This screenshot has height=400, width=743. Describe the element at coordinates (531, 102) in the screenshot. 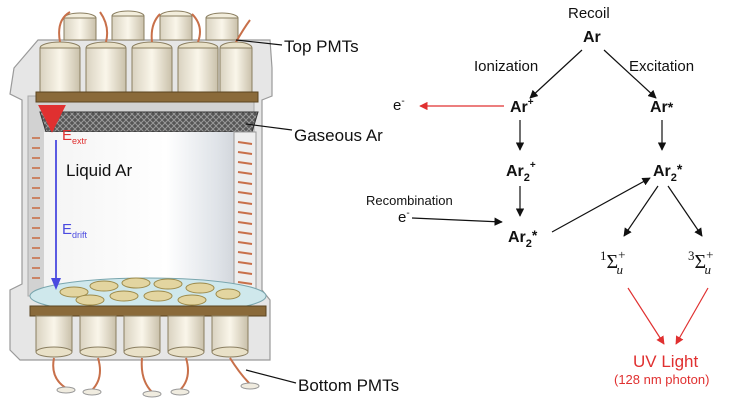

I see `ar-ion-sup: +` at that location.